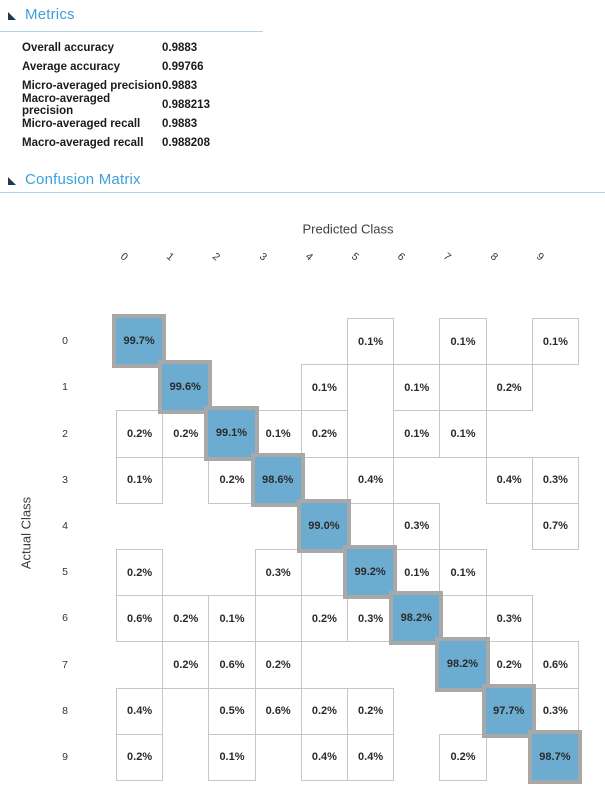 This screenshot has width=605, height=798. What do you see at coordinates (83, 179) in the screenshot?
I see `confusion-matrix-title: Confusion Matrix` at bounding box center [83, 179].